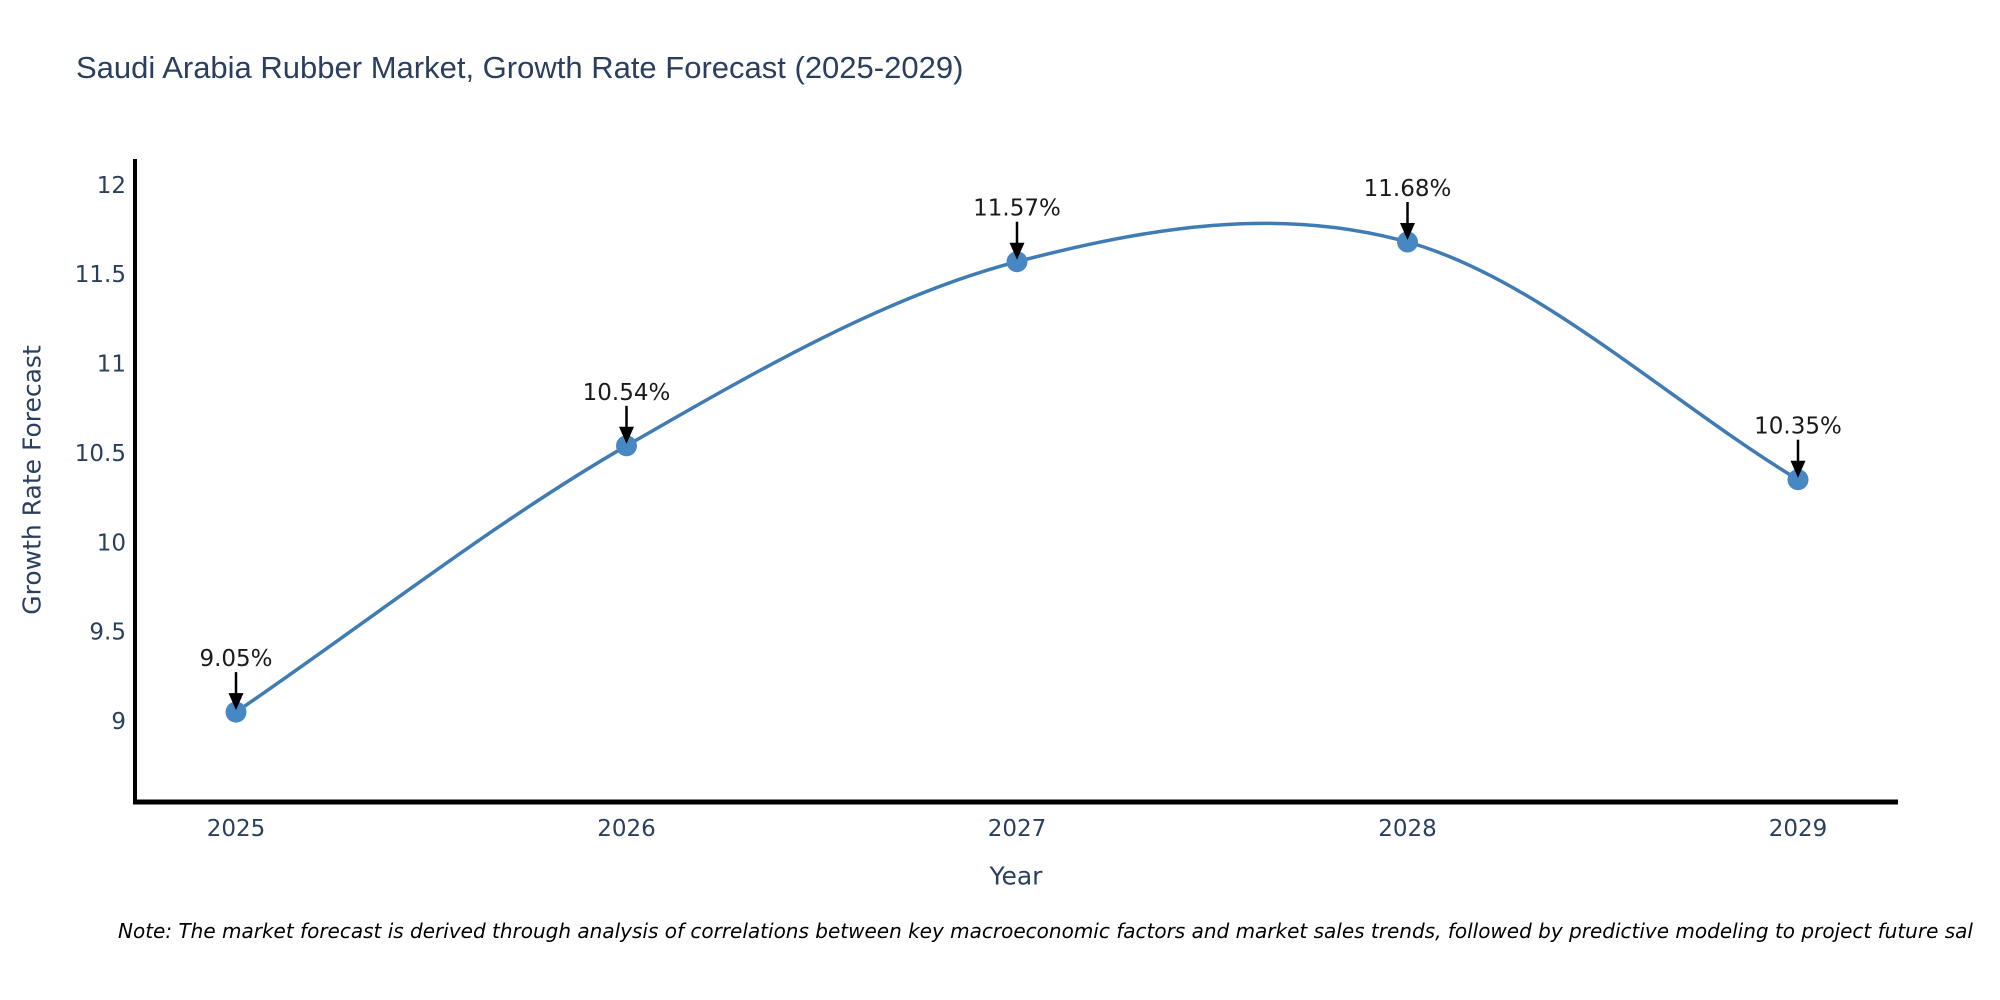 Image resolution: width=2000 pixels, height=1000 pixels. Describe the element at coordinates (111, 543) in the screenshot. I see `y-tick-label: 10` at that location.